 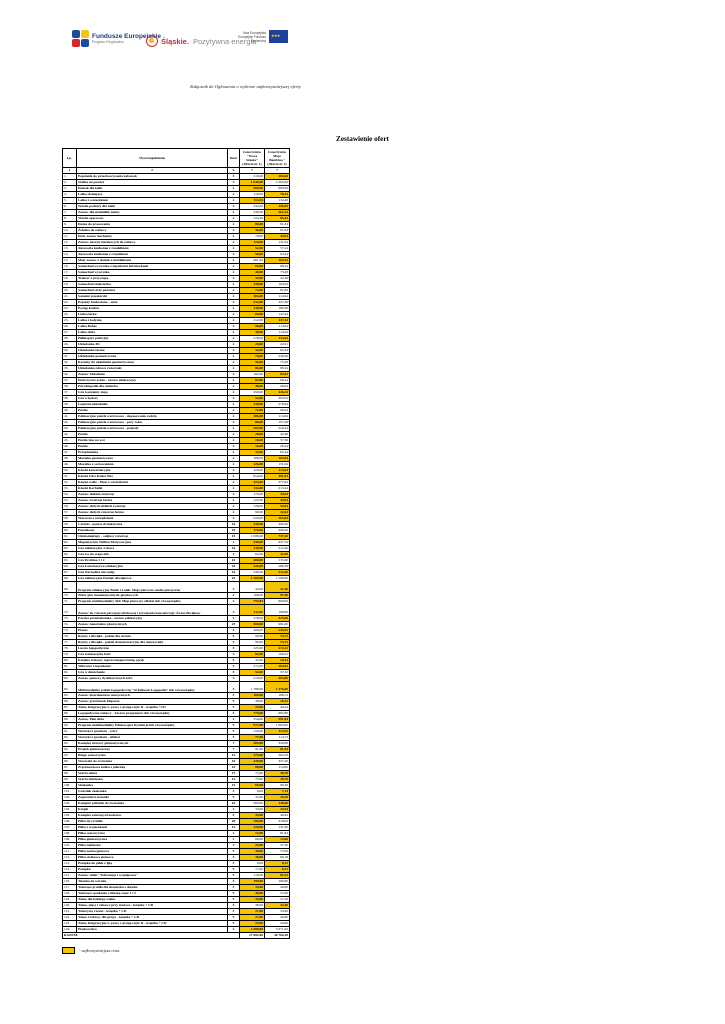 I want to click on col-v1: Cena brutto "Nowa Szkoła" (Oferta nr 1), so click(x=252, y=158).